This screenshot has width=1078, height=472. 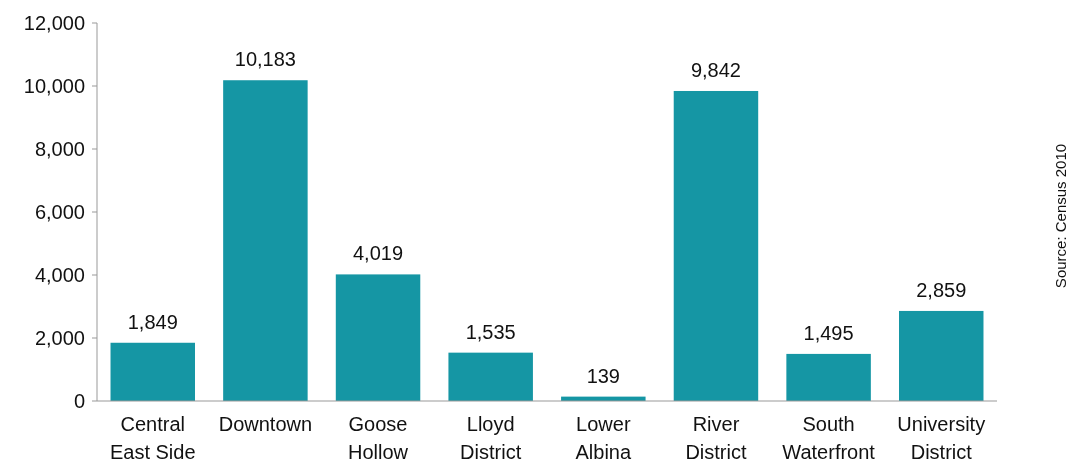 I want to click on x-tick-label: Lower Albina, so click(x=603, y=438).